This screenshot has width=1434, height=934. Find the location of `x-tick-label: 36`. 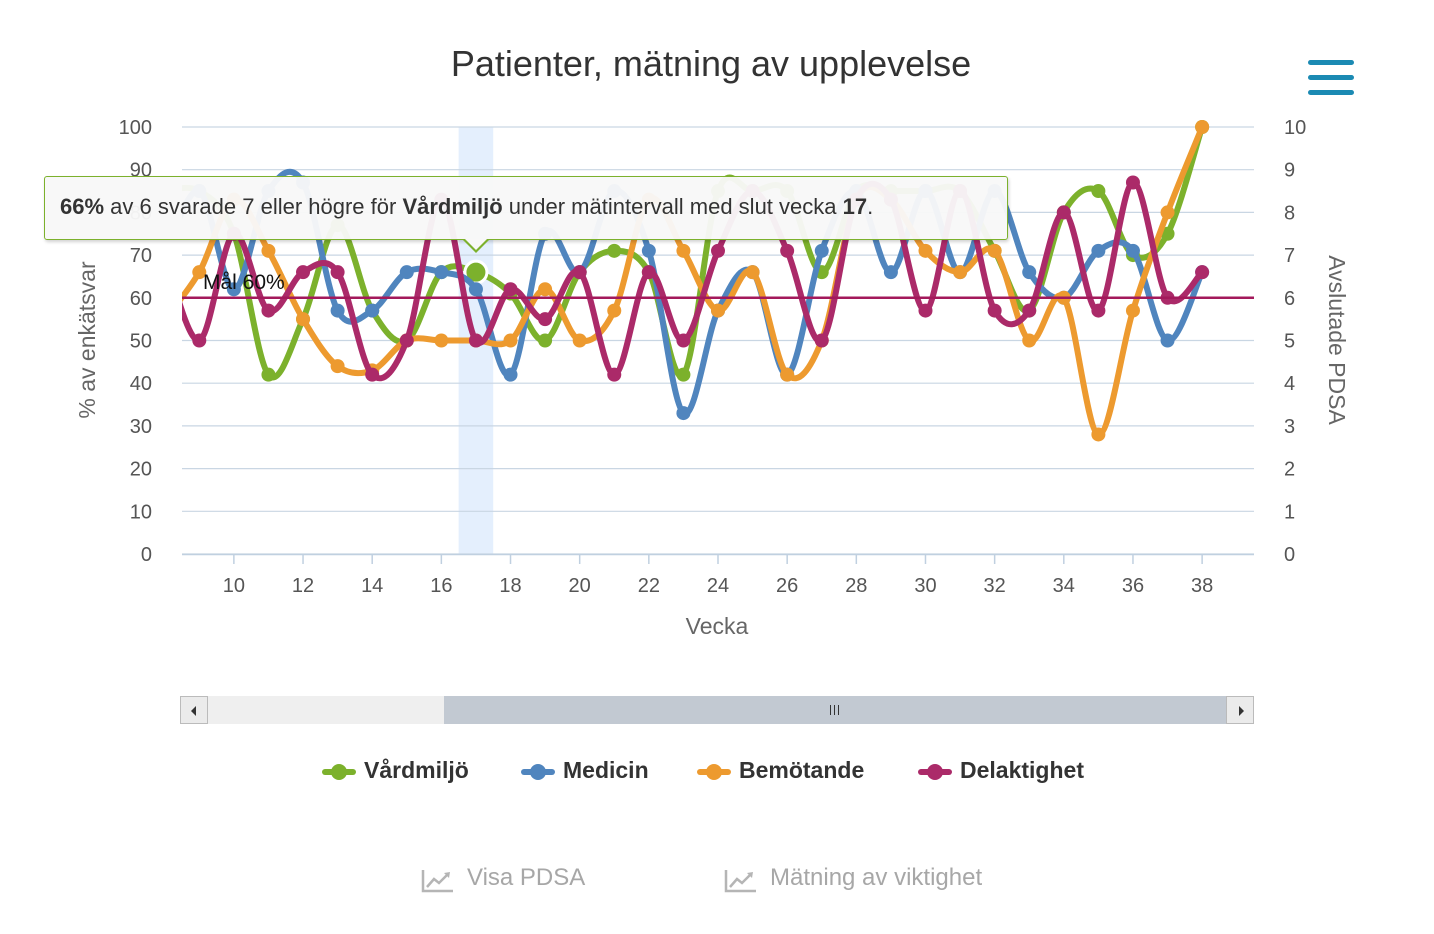

x-tick-label: 36 is located at coordinates (1133, 586).